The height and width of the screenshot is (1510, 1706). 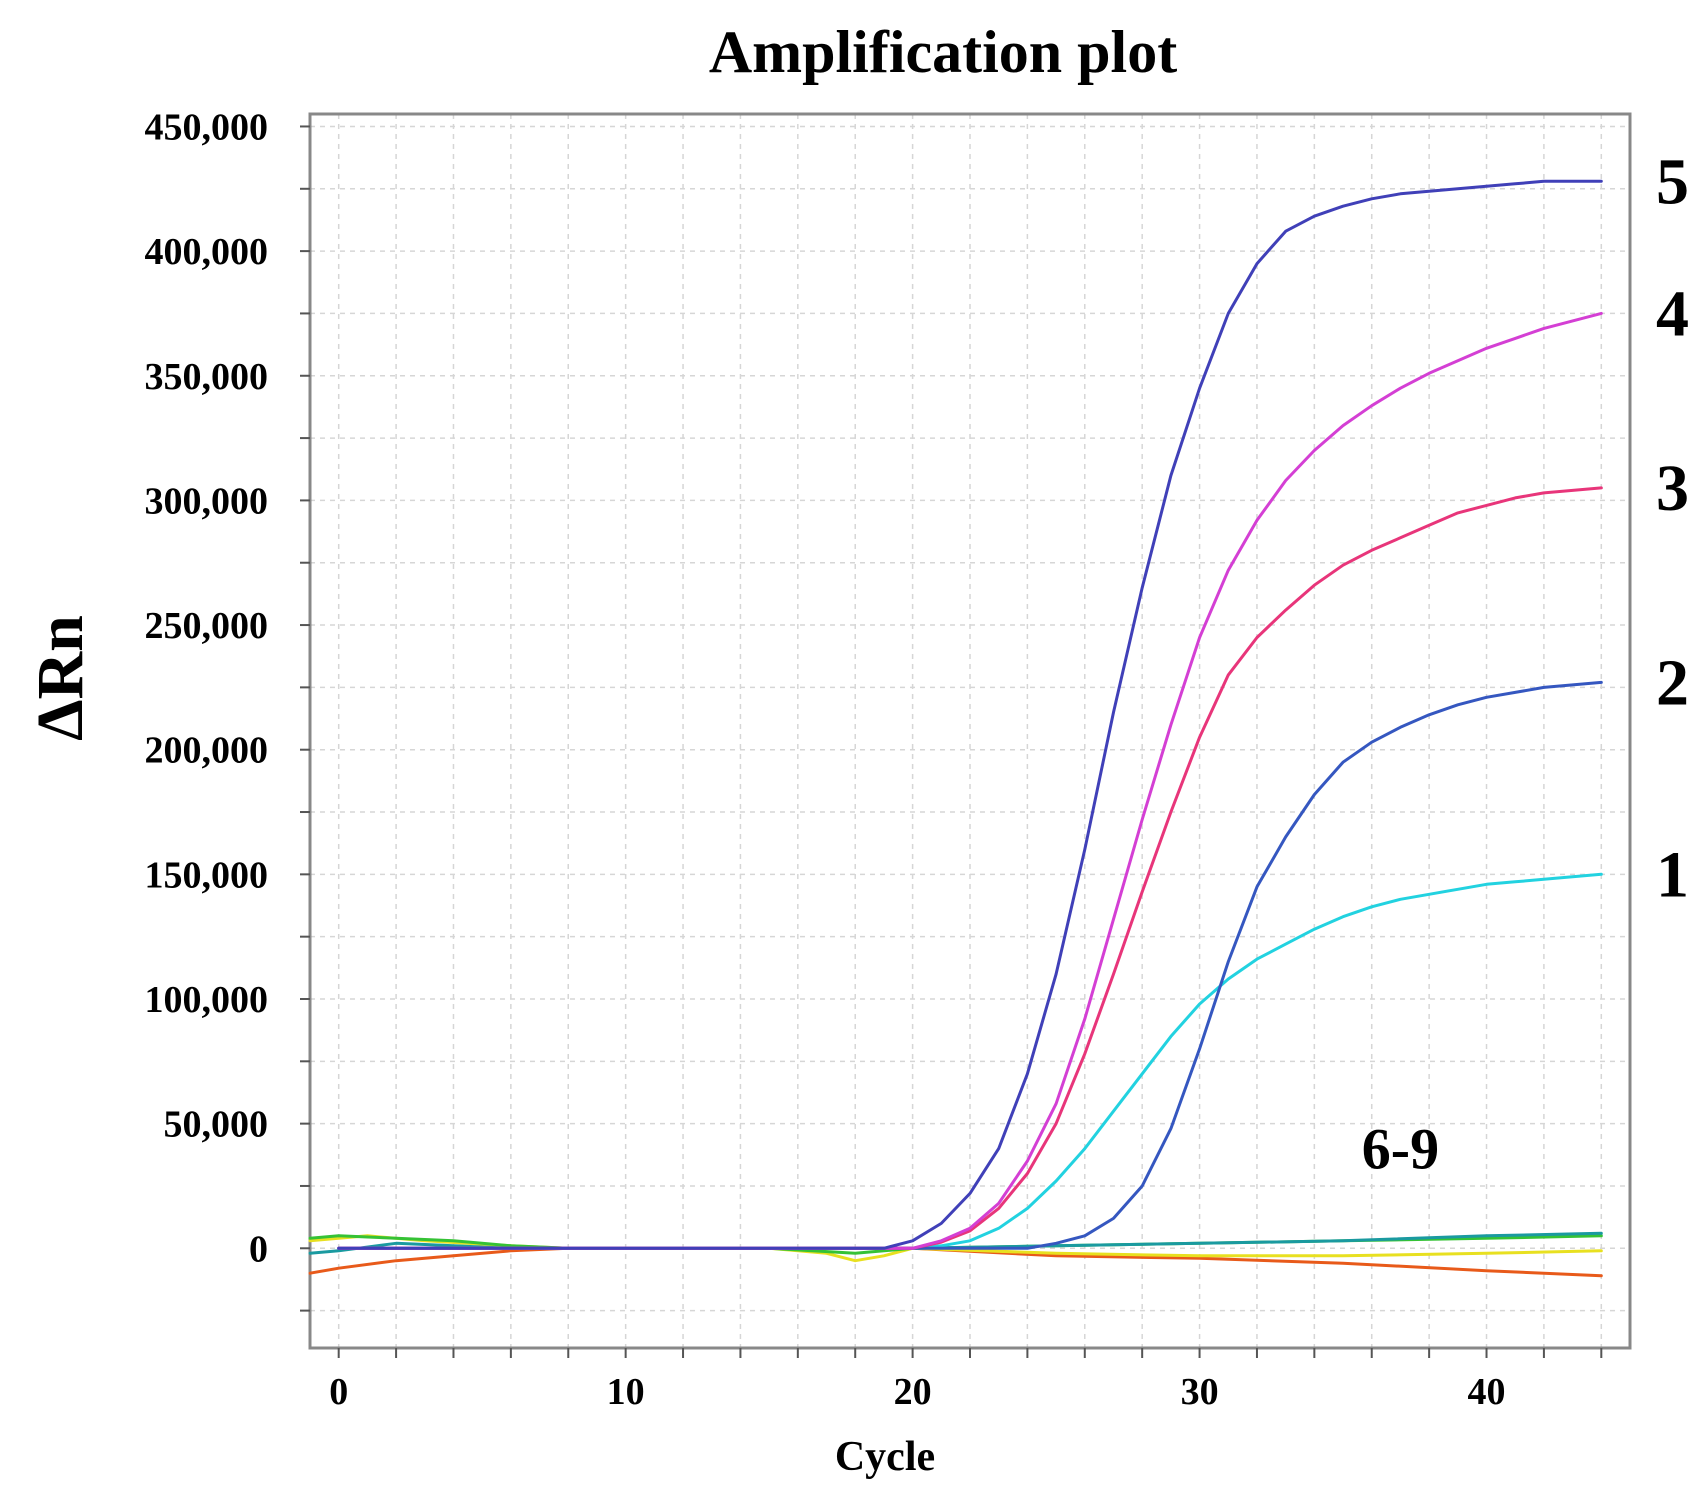 I want to click on x-tick-label: 20, so click(x=913, y=1392).